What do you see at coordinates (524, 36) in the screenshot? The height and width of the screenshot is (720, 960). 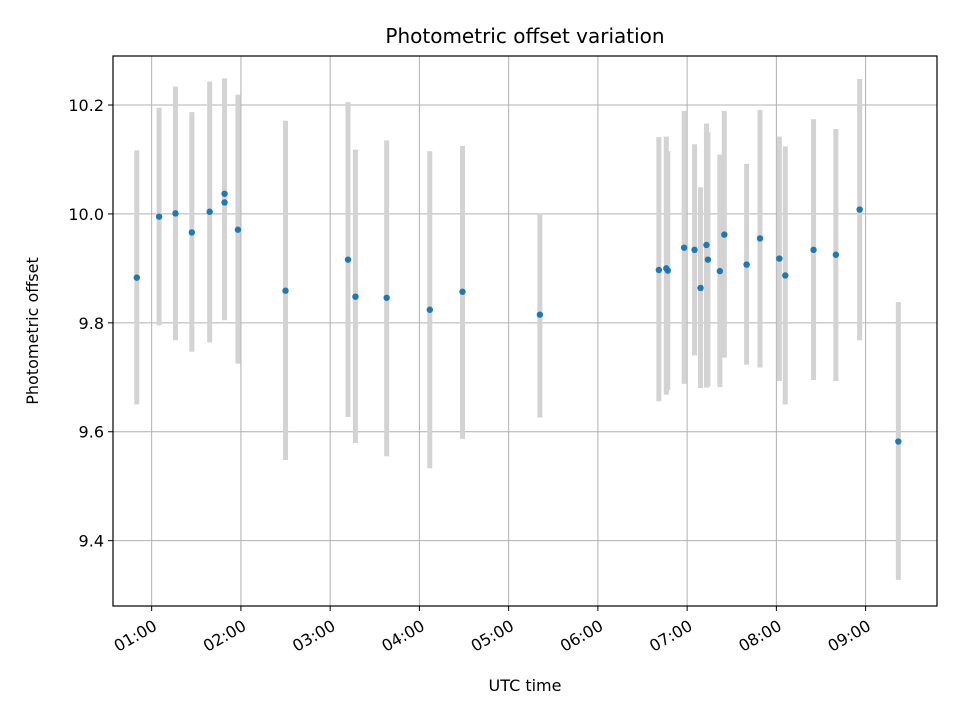 I see `chart-title: Photometric offset variation` at bounding box center [524, 36].